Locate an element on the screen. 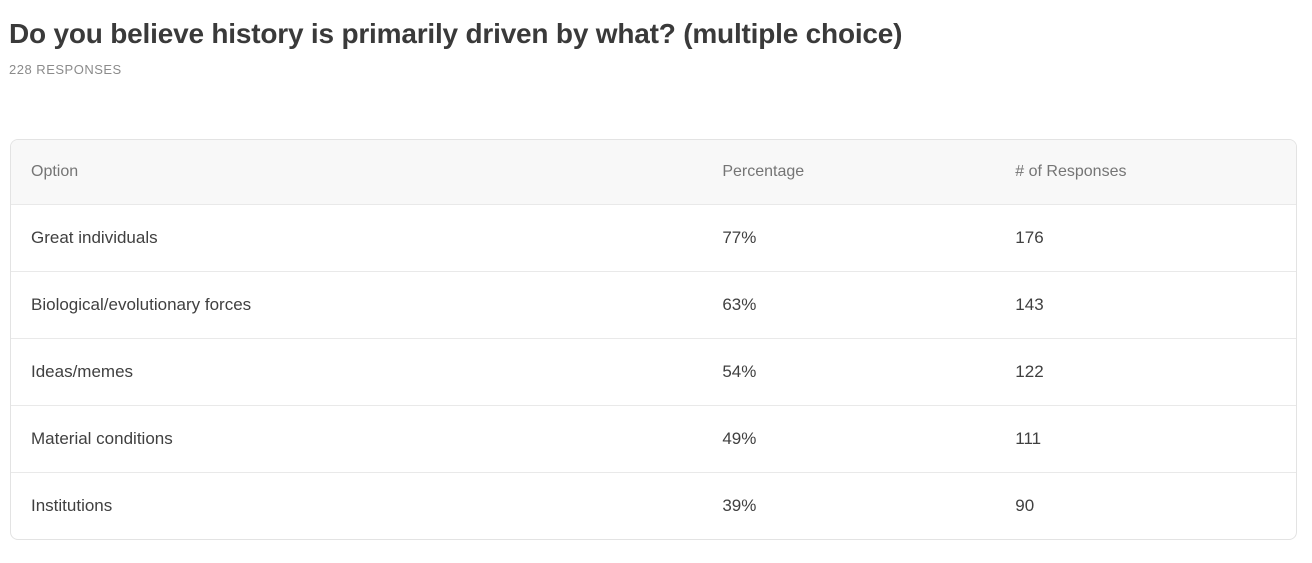 The height and width of the screenshot is (563, 1312). table-row: Institutions 39% 90 is located at coordinates (653, 505).